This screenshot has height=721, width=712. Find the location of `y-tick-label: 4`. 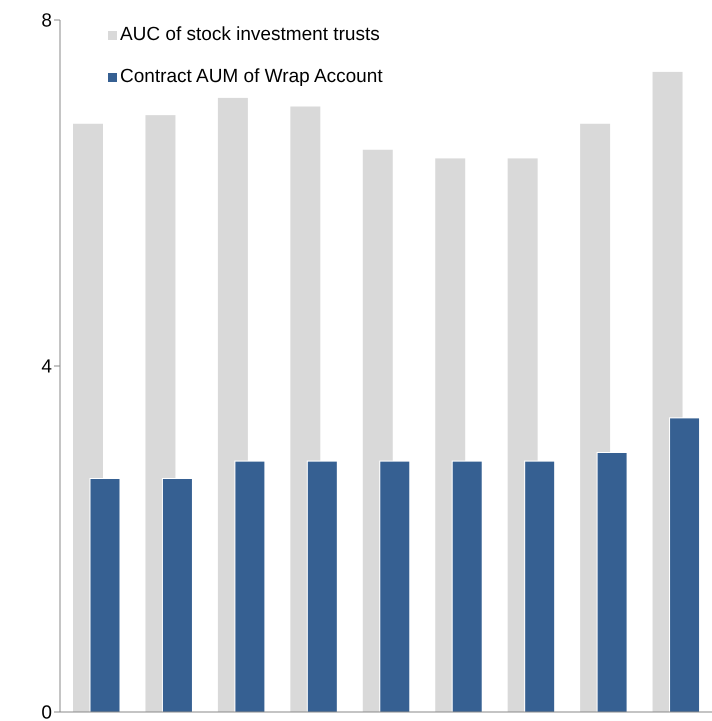

y-tick-label: 4 is located at coordinates (46, 367).